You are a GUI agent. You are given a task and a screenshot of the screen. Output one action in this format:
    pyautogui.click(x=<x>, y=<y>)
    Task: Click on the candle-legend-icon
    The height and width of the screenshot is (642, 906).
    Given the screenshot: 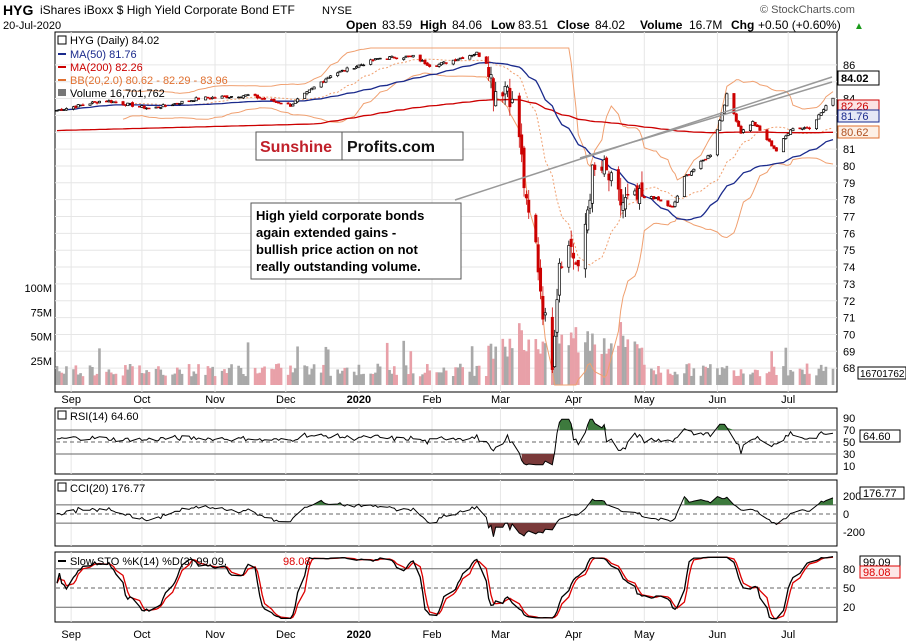 What is the action you would take?
    pyautogui.click(x=62, y=40)
    